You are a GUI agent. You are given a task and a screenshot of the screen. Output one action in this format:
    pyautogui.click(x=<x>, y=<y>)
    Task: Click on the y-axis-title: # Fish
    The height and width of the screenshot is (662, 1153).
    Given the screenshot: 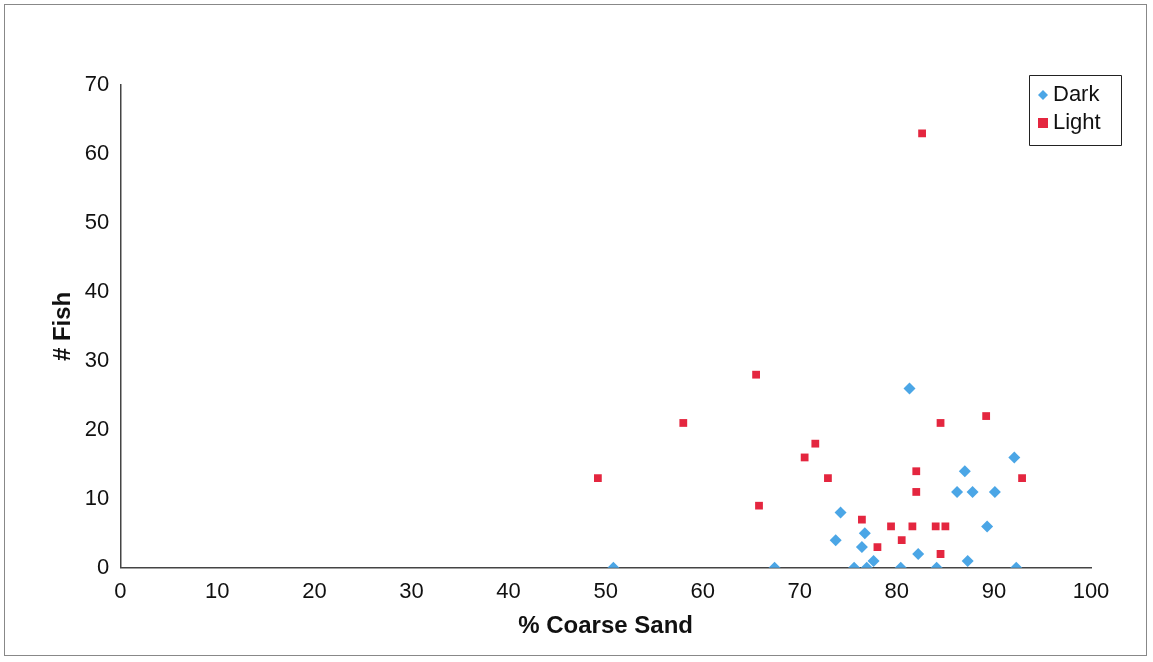 What is the action you would take?
    pyautogui.click(x=62, y=326)
    